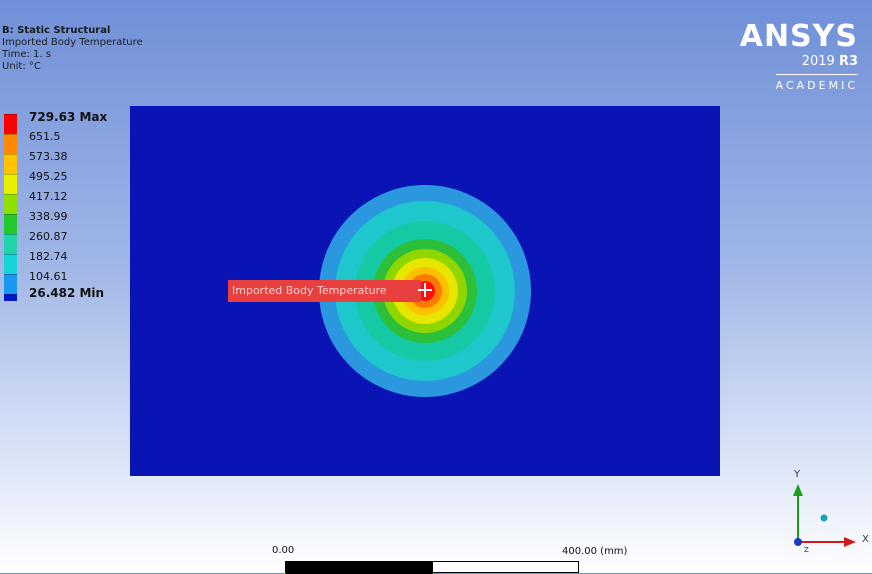 Image resolution: width=872 pixels, height=574 pixels. I want to click on triad-z-label: Z, so click(806, 550).